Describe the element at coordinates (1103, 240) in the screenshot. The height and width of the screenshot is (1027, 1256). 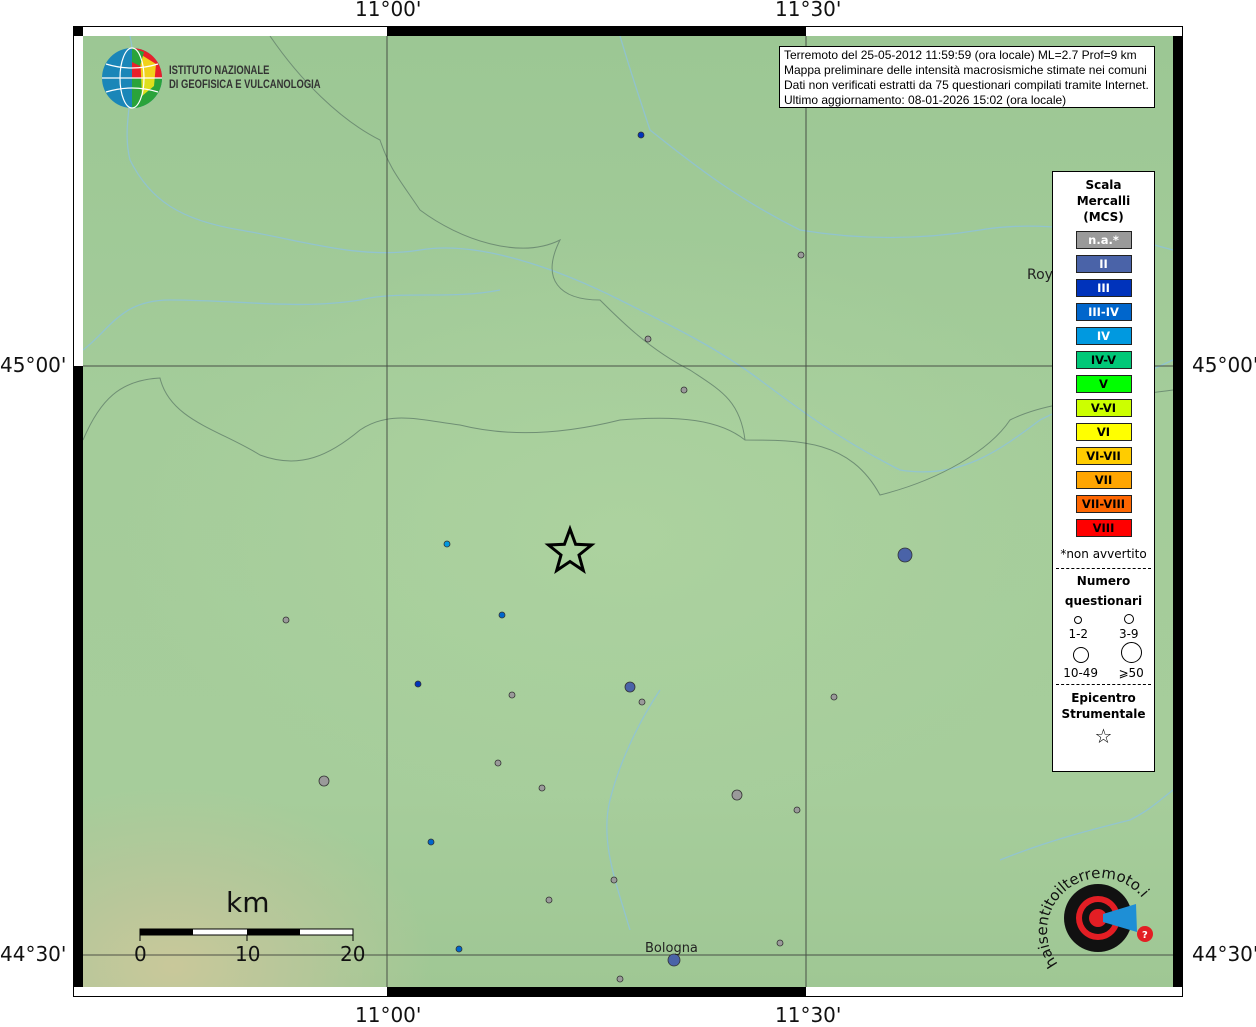
I see `legend-swatch-n-a-: n.a.*` at that location.